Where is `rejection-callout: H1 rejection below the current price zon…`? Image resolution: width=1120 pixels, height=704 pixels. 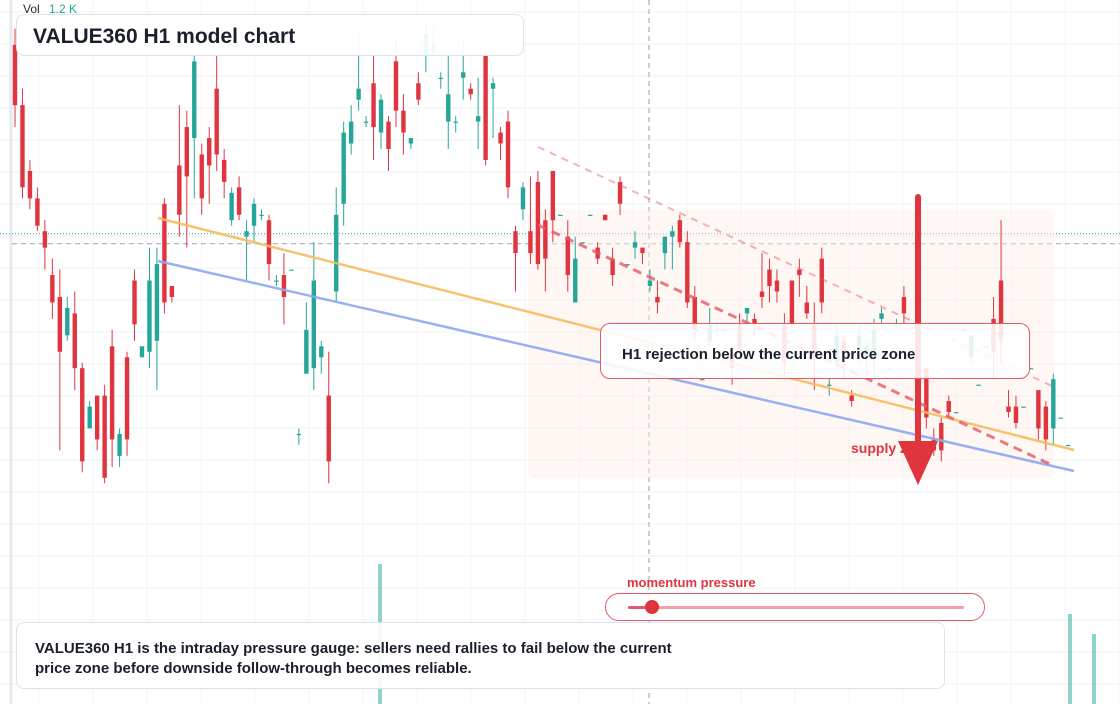
rejection-callout: H1 rejection below the current price zon… is located at coordinates (815, 351).